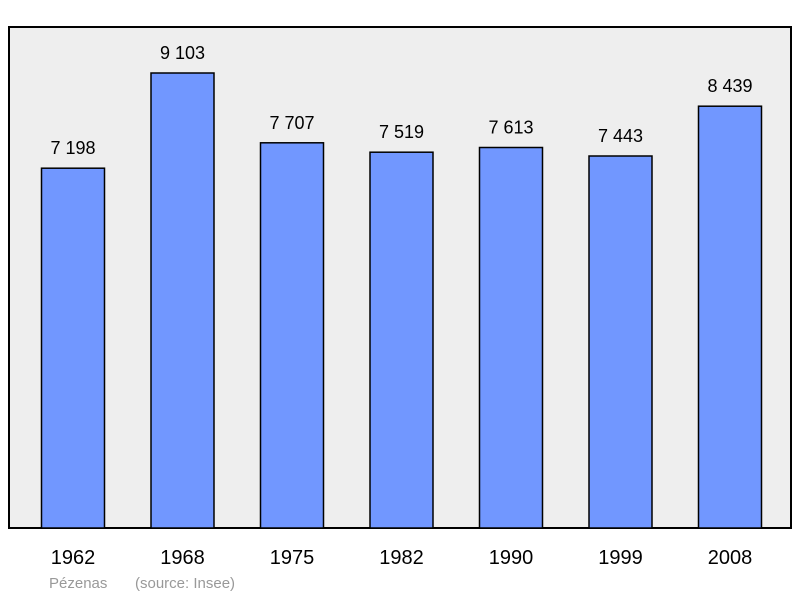 This screenshot has width=800, height=598. Describe the element at coordinates (401, 132) in the screenshot. I see `value-label-1982: 7 519` at that location.